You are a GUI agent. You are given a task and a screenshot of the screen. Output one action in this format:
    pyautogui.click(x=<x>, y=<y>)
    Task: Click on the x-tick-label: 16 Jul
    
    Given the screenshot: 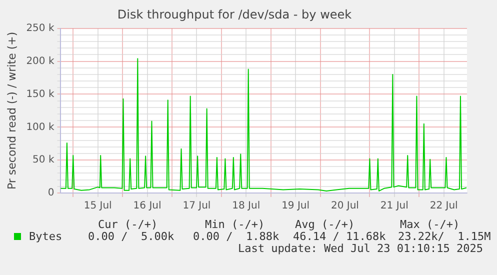 What is the action you would take?
    pyautogui.click(x=147, y=206)
    